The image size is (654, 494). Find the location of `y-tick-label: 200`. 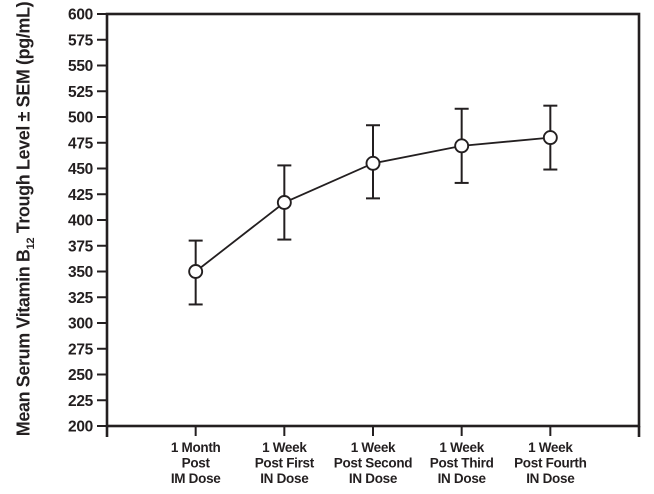

y-tick-label: 200 is located at coordinates (80, 427).